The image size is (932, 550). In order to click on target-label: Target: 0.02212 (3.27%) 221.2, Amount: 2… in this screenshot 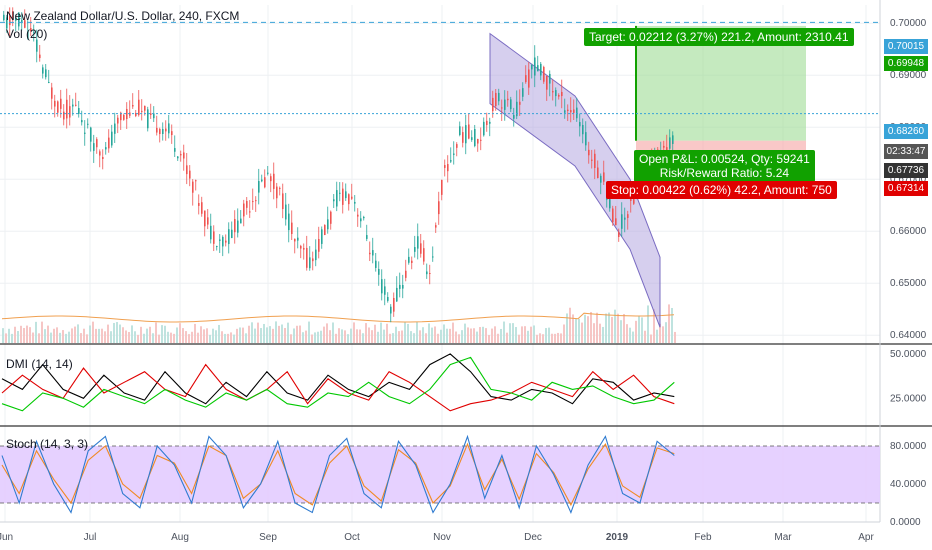, I will do `click(719, 37)`.